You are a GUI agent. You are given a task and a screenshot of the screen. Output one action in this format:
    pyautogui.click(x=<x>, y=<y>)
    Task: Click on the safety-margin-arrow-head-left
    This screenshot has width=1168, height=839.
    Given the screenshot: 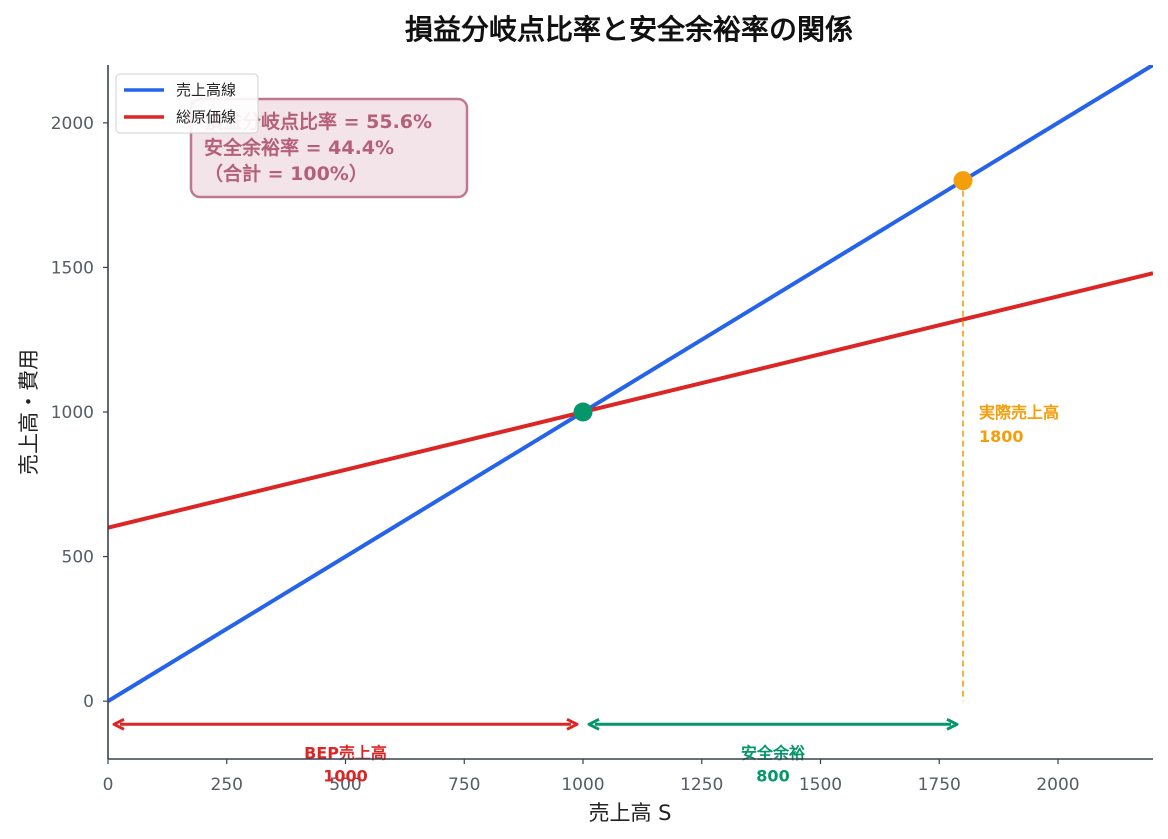 What is the action you would take?
    pyautogui.click(x=593, y=724)
    